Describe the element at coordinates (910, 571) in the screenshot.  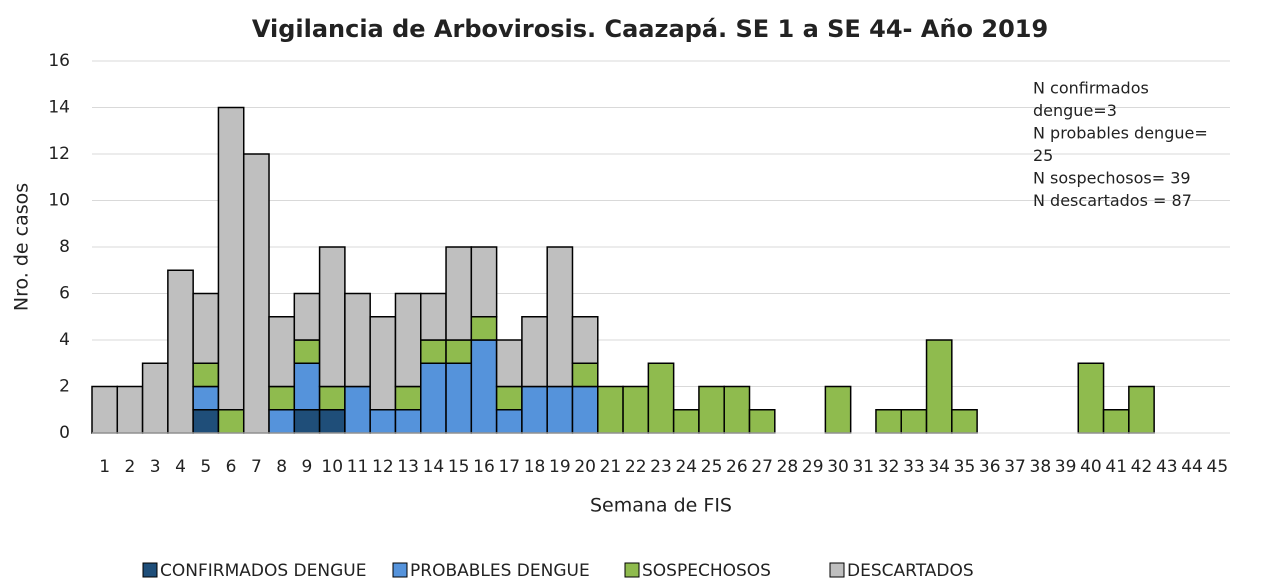
I see `legend-label: DESCARTADOS` at that location.